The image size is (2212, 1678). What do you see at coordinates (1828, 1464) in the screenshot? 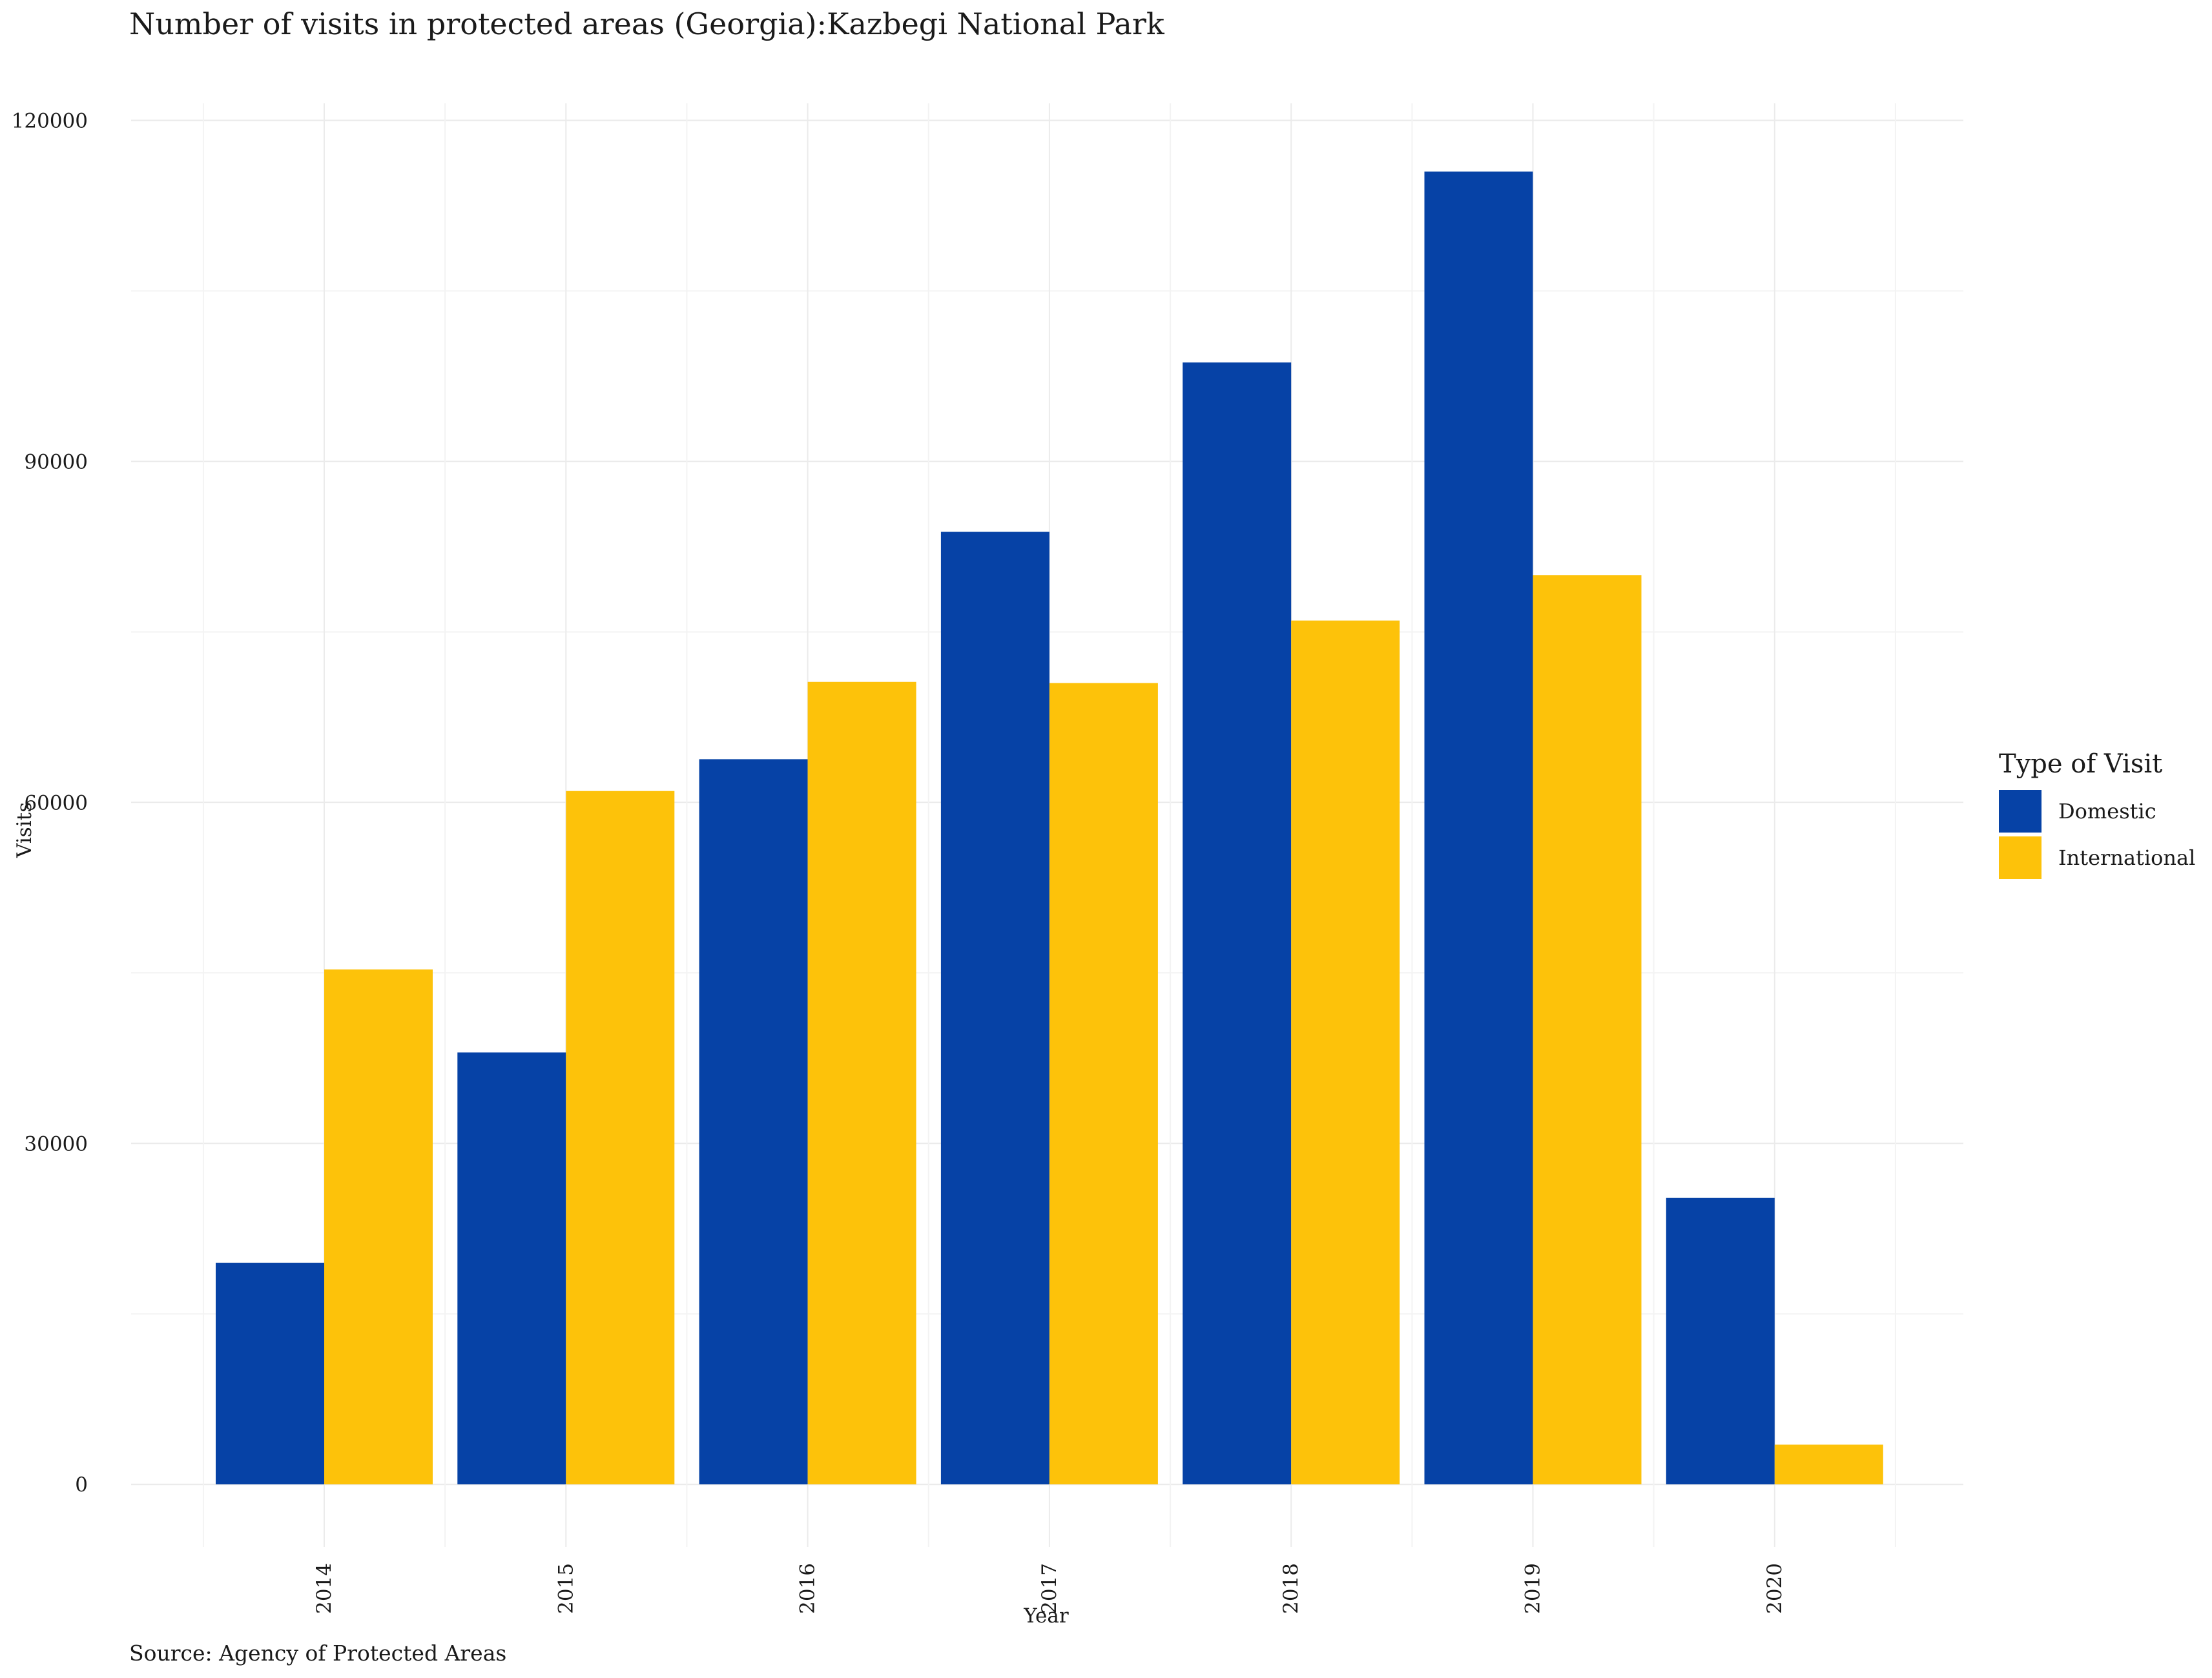
I see `bar-international-2020` at bounding box center [1828, 1464].